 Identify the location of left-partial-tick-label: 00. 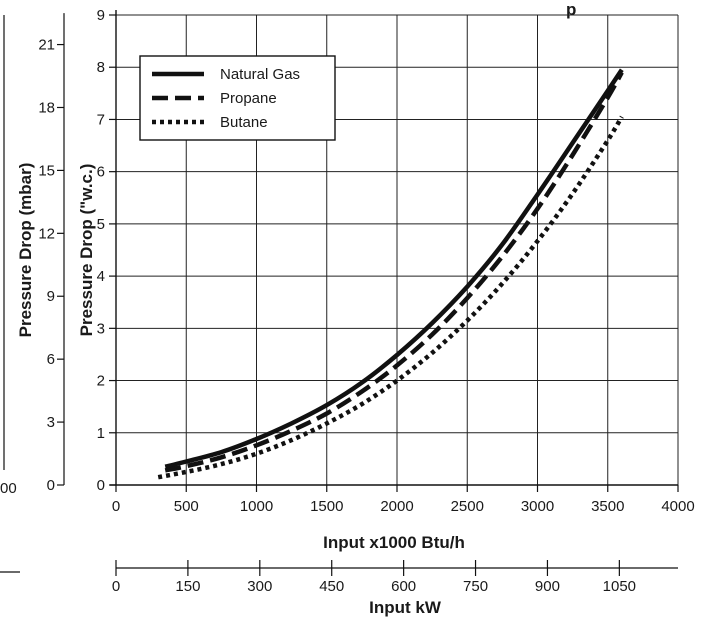
(8, 488).